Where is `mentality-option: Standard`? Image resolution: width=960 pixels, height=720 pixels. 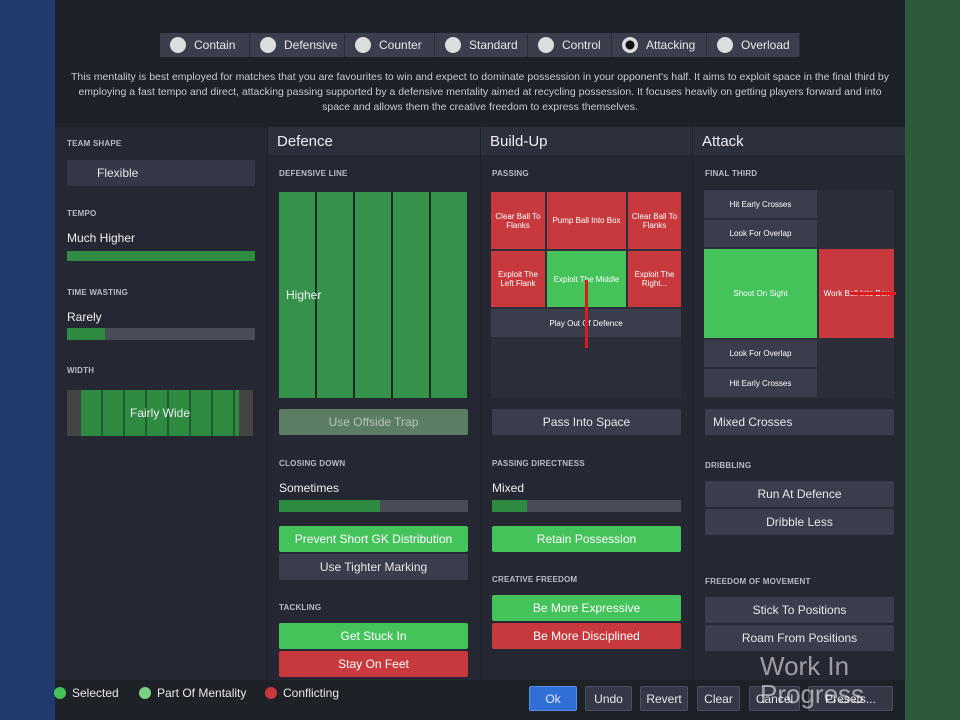 mentality-option: Standard is located at coordinates (481, 45).